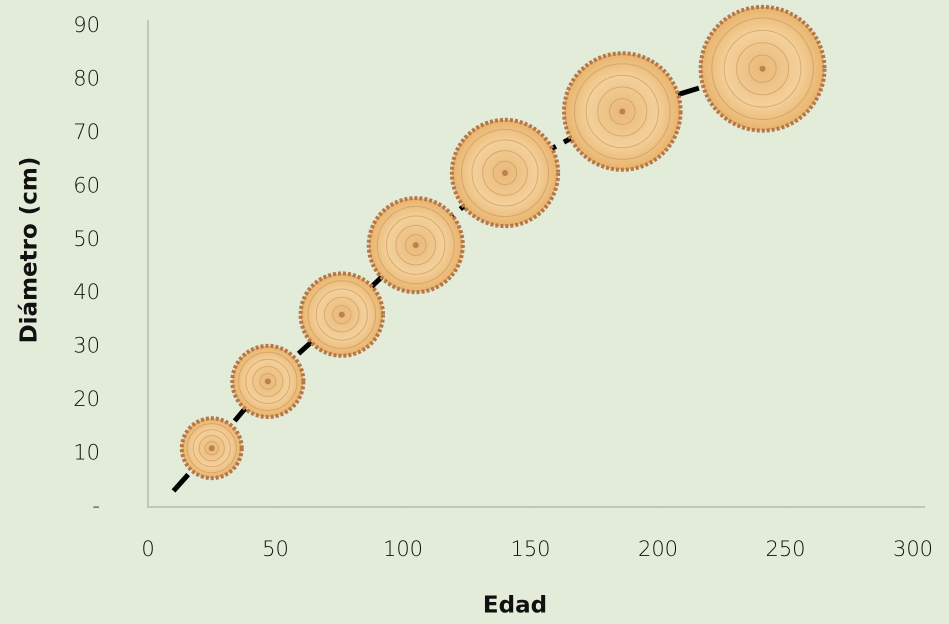  What do you see at coordinates (913, 549) in the screenshot?
I see `x-tick-label: 300` at bounding box center [913, 549].